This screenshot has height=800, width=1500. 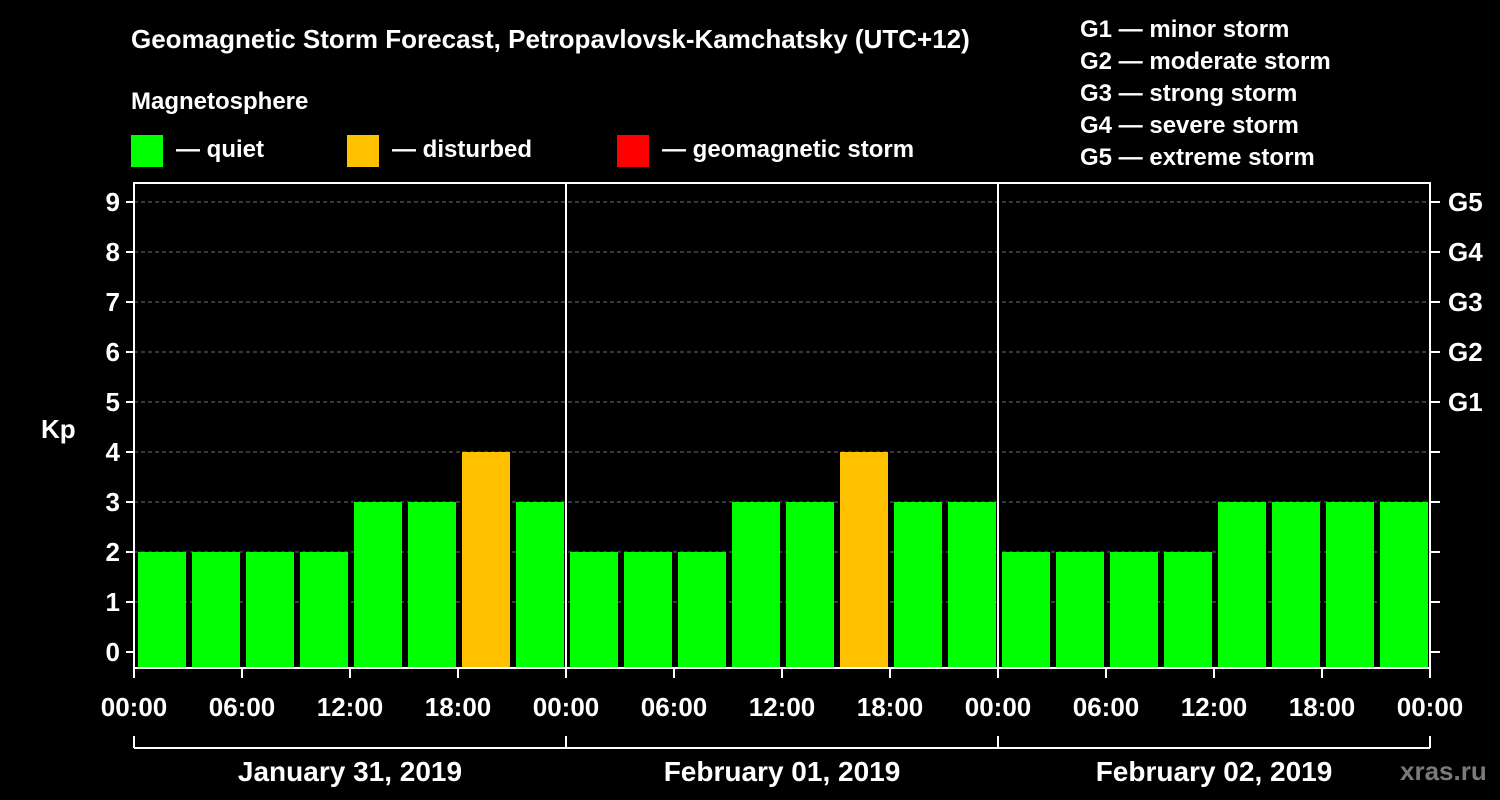 What do you see at coordinates (147, 151) in the screenshot?
I see `legend-swatch-quiet` at bounding box center [147, 151].